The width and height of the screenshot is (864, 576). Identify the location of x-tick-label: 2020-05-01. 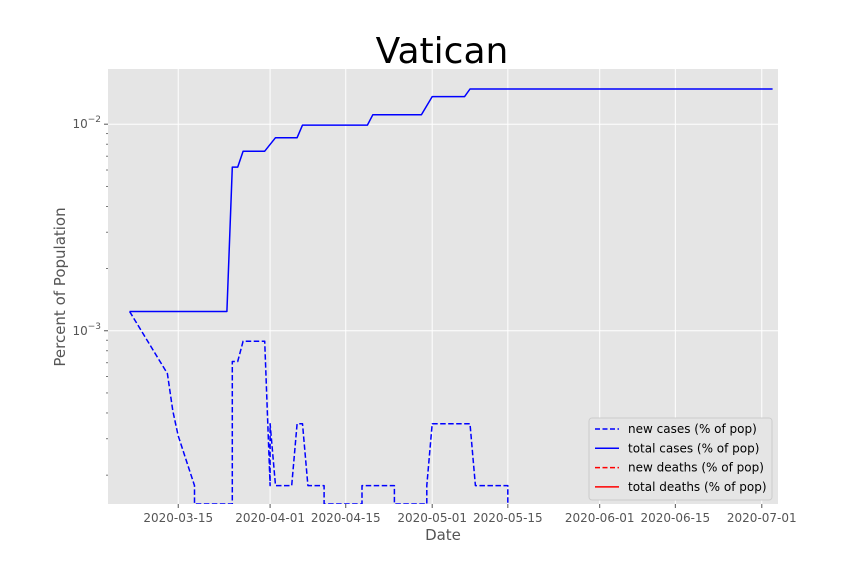
(432, 518).